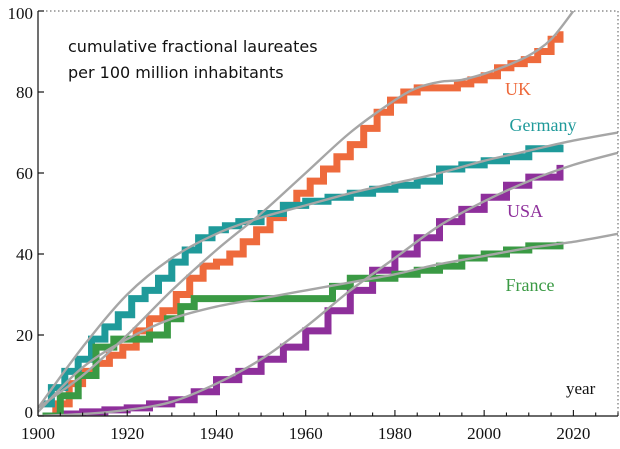 Image resolution: width=620 pixels, height=449 pixels. Describe the element at coordinates (530, 285) in the screenshot. I see `series-label-france: France` at that location.